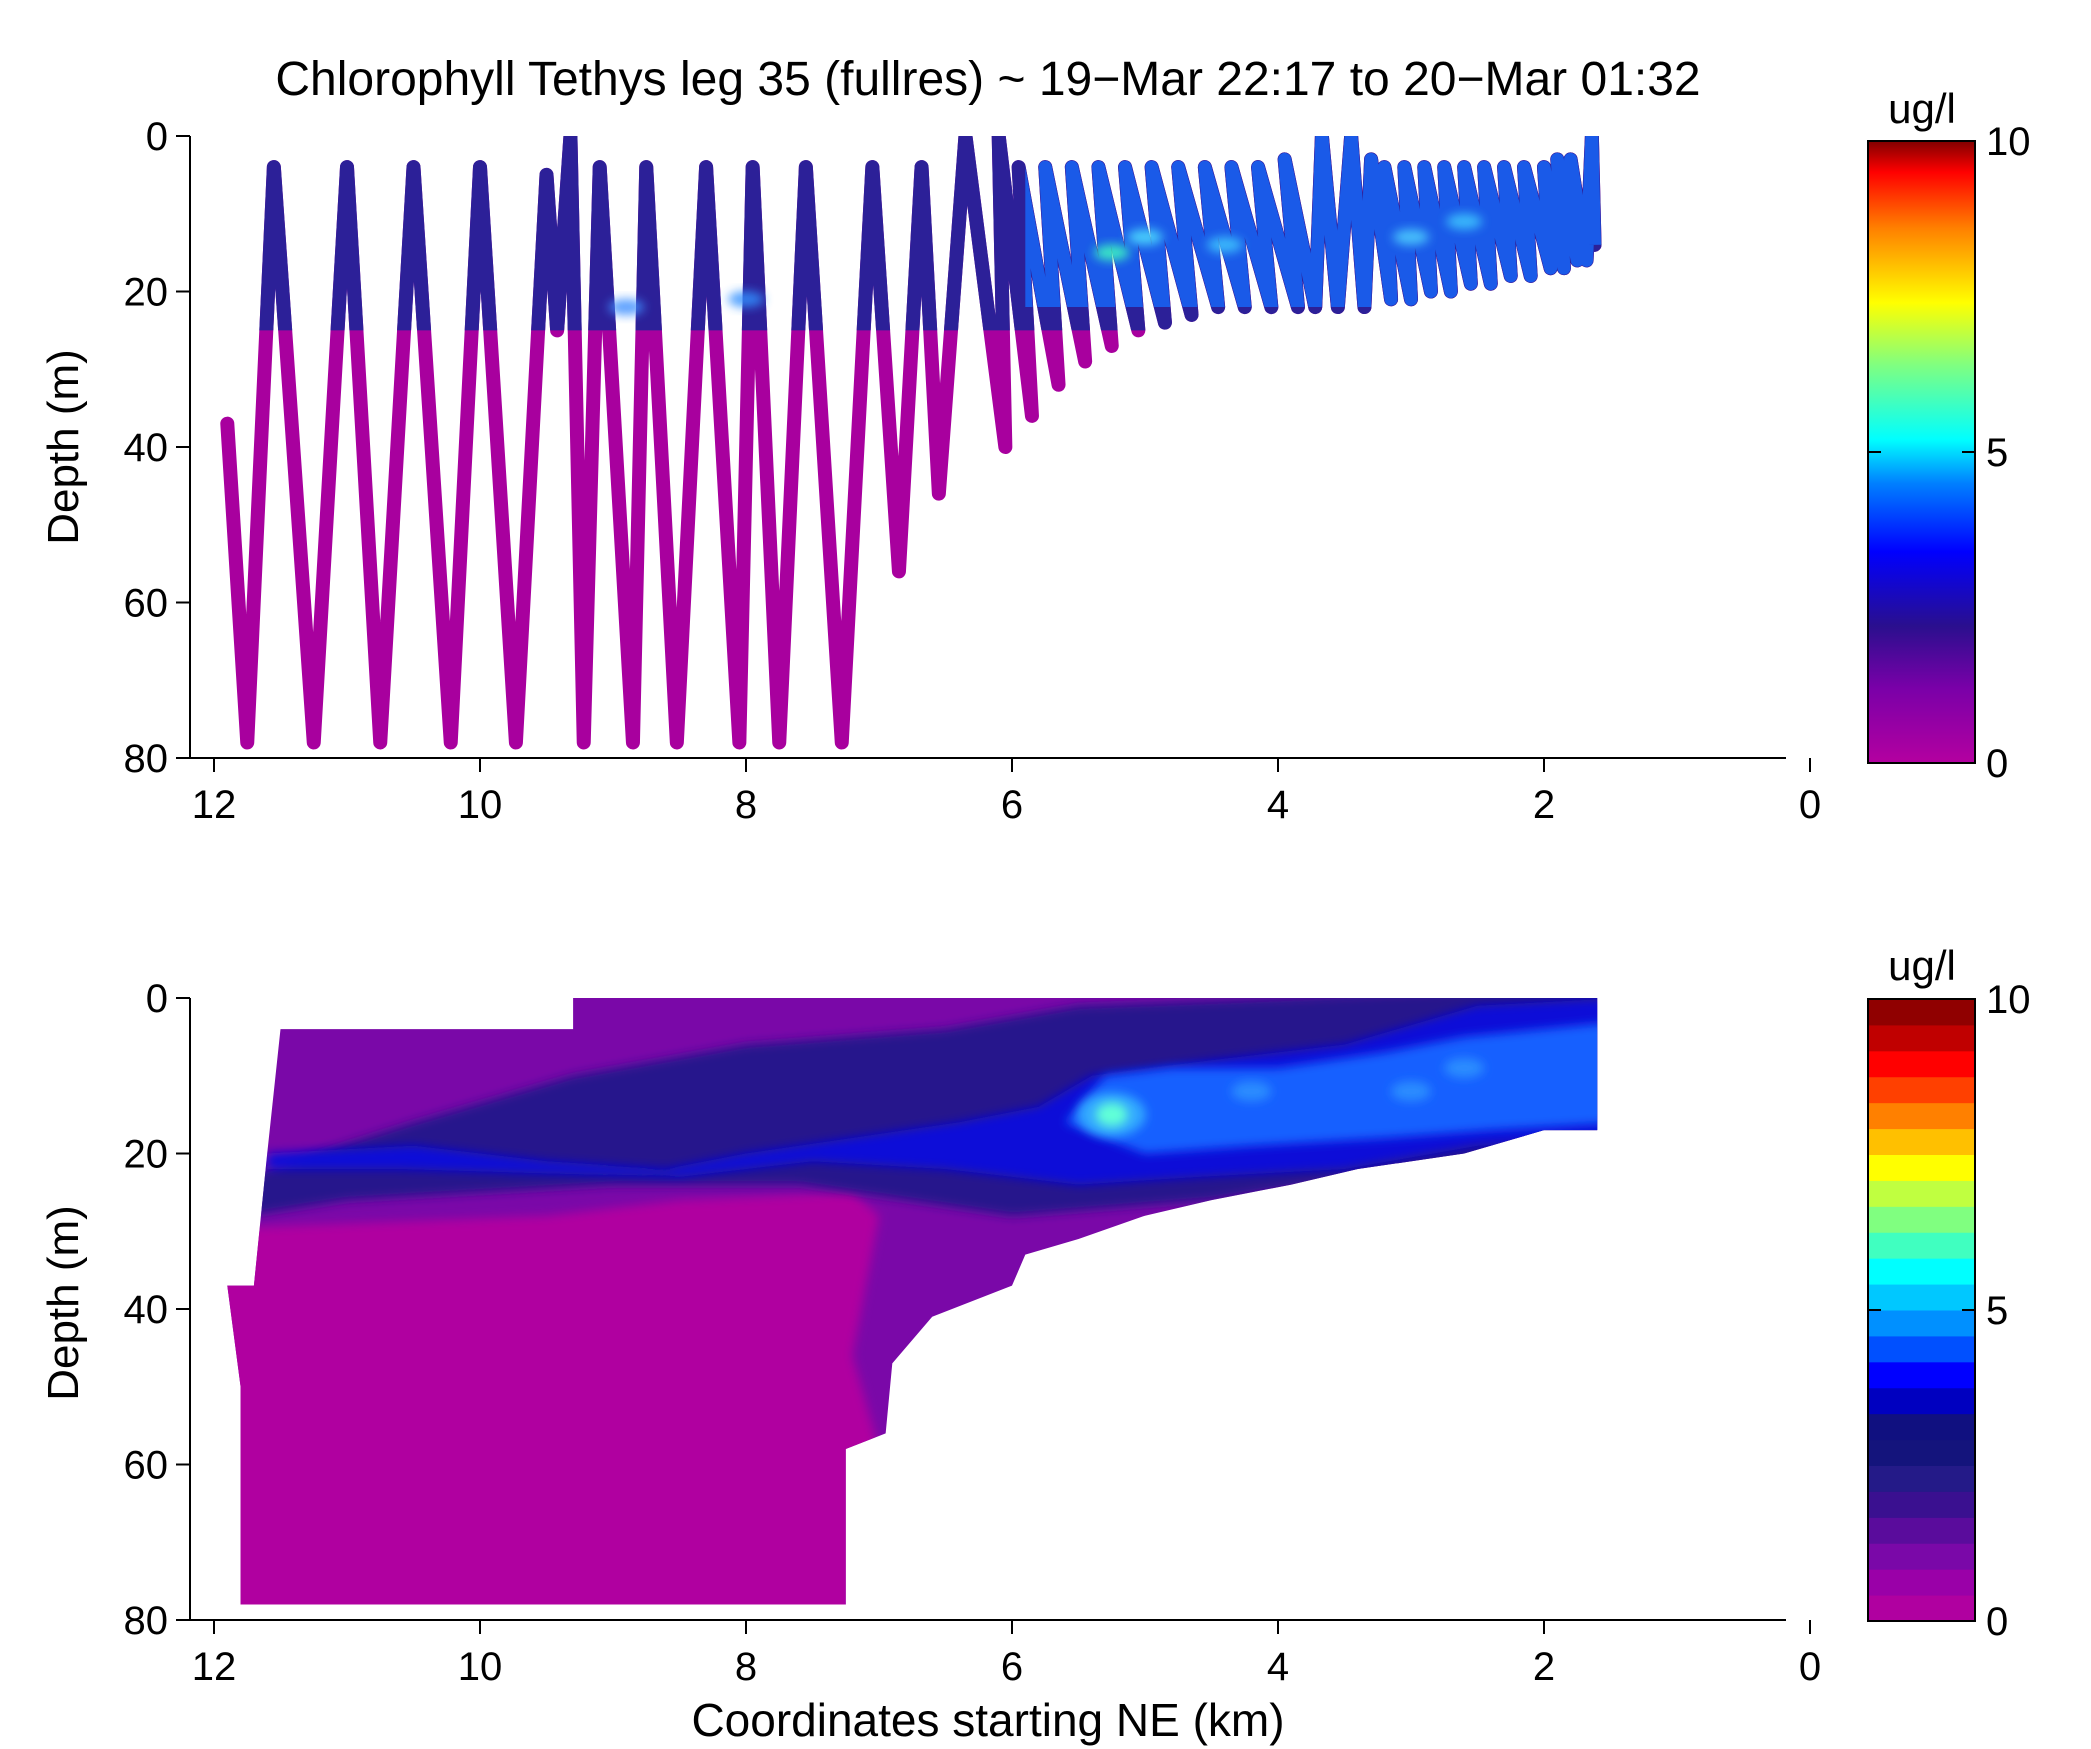 This screenshot has height=1749, width=2091. Describe the element at coordinates (146, 604) in the screenshot. I see `track-y-tick-label: 60` at that location.